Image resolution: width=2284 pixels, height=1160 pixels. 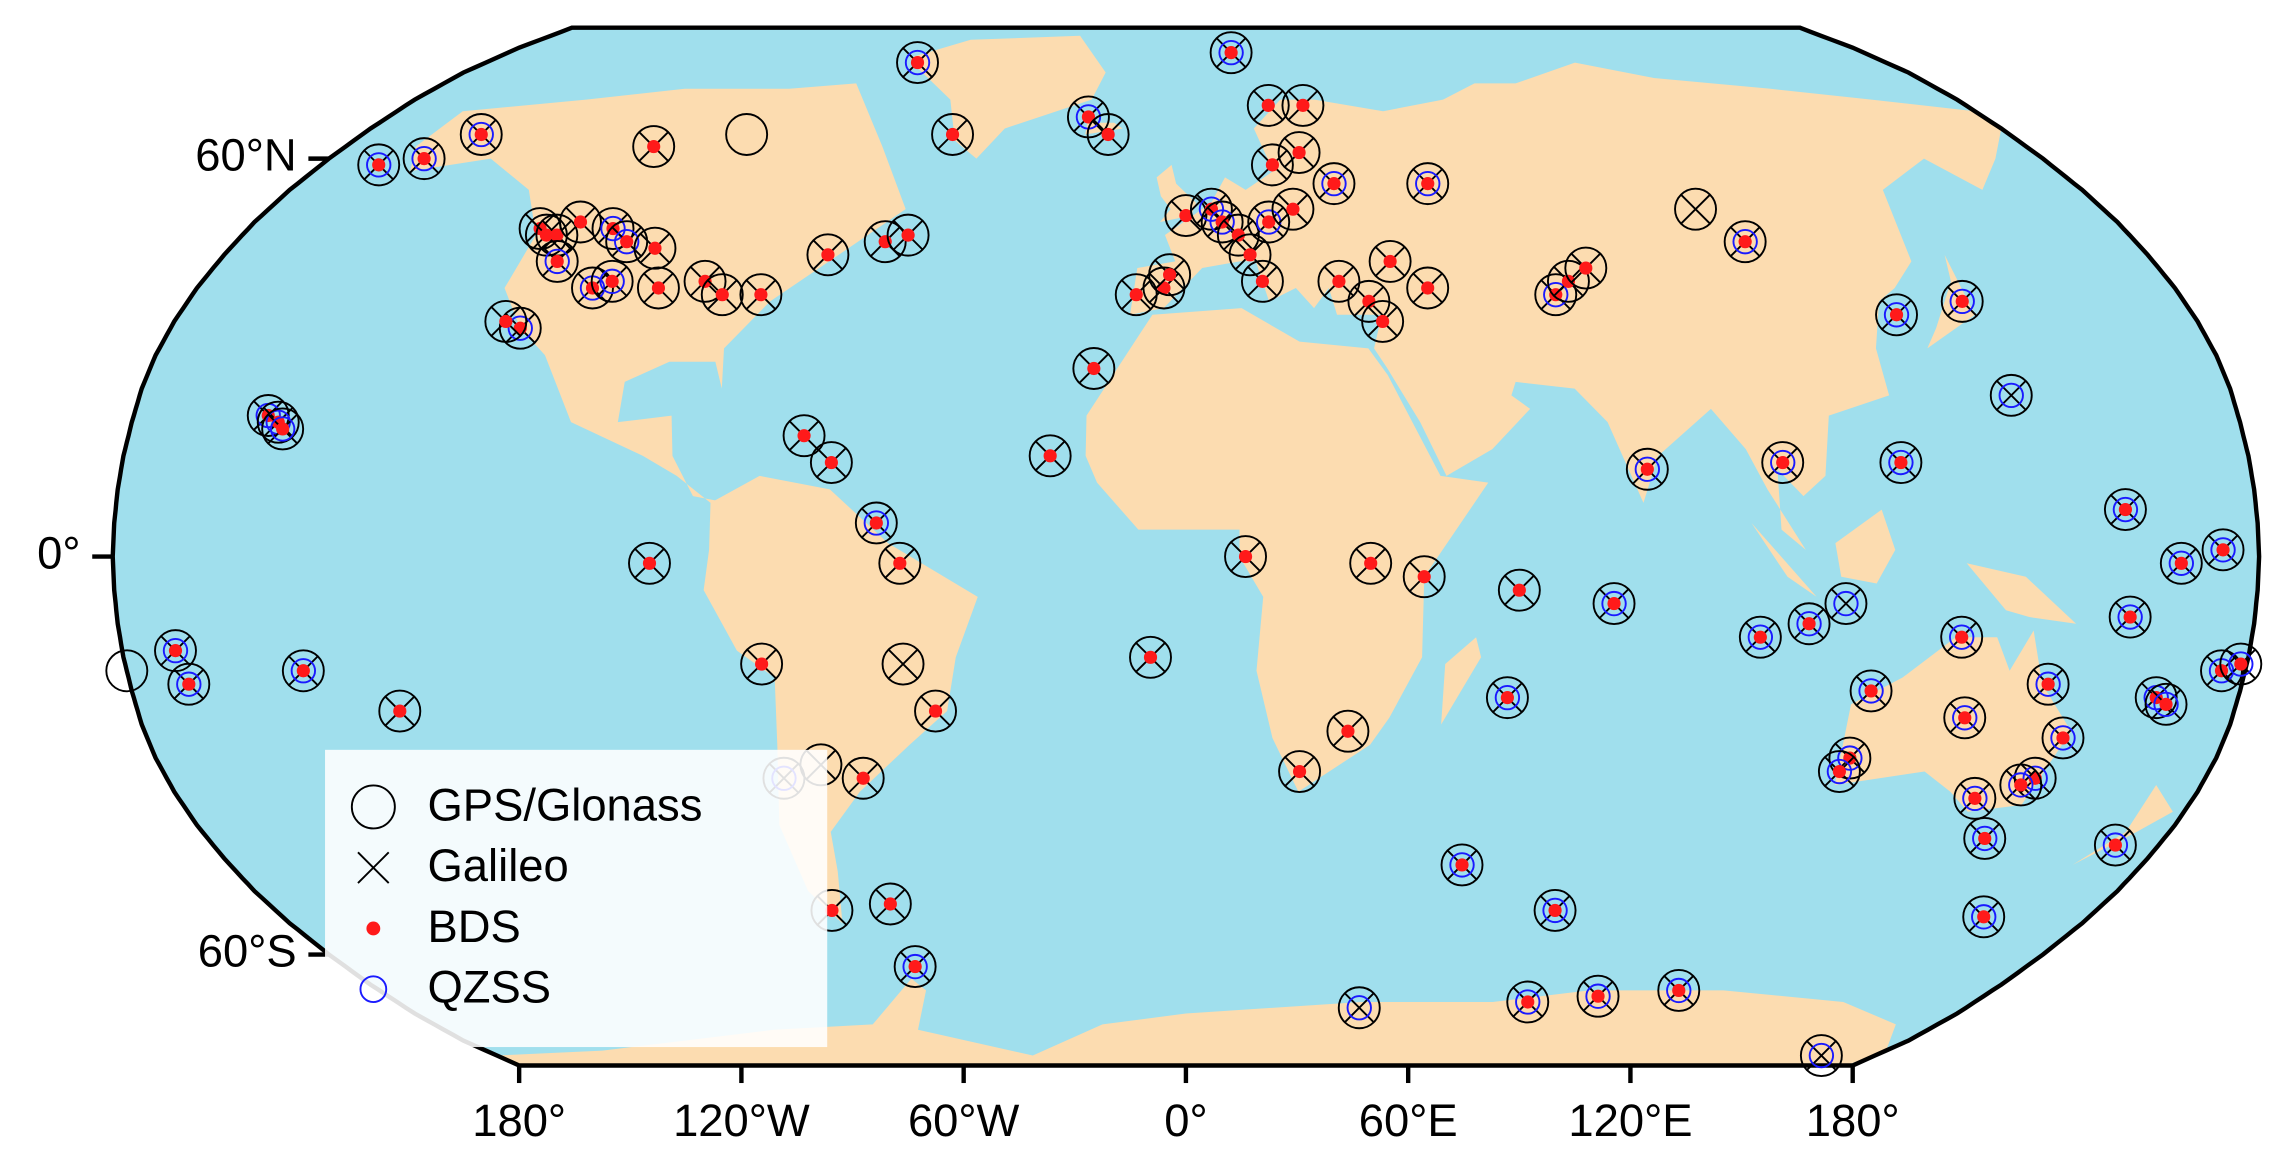 What do you see at coordinates (58, 553) in the screenshot?
I see `y-tick-label: 0°` at bounding box center [58, 553].